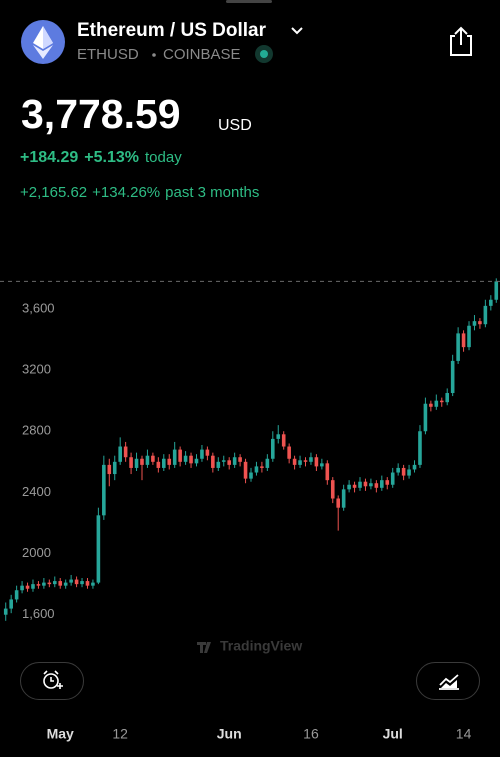 The width and height of the screenshot is (500, 757). I want to click on y-tick-label: 2800, so click(36, 430).